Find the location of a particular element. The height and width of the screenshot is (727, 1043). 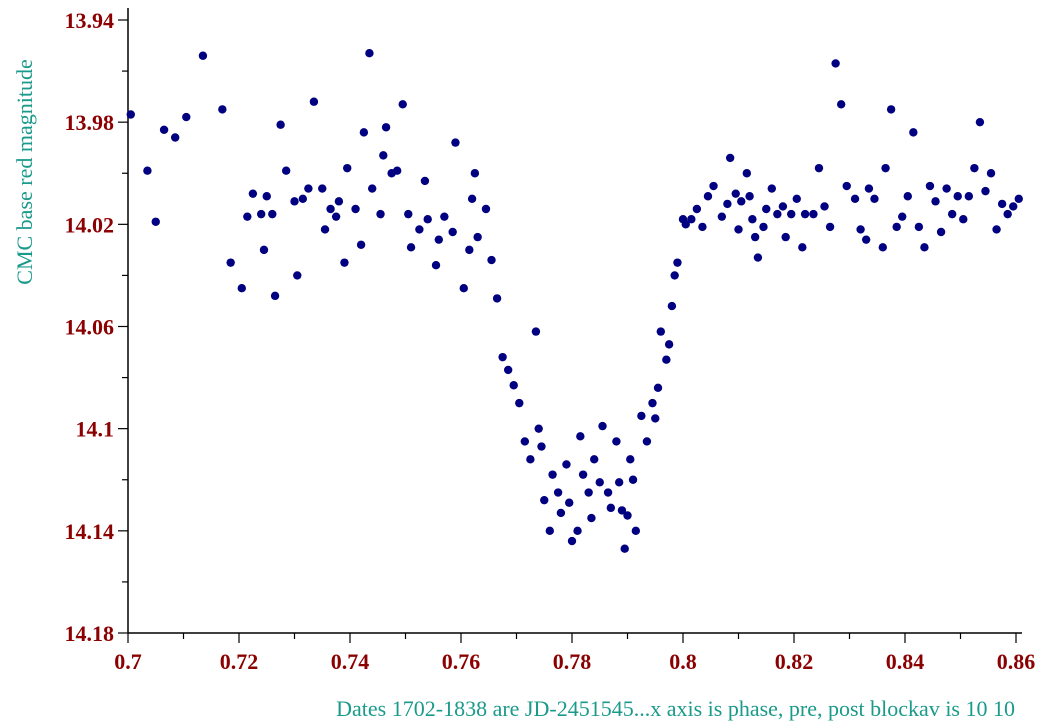

x-tick-label: 0.82 is located at coordinates (794, 661).